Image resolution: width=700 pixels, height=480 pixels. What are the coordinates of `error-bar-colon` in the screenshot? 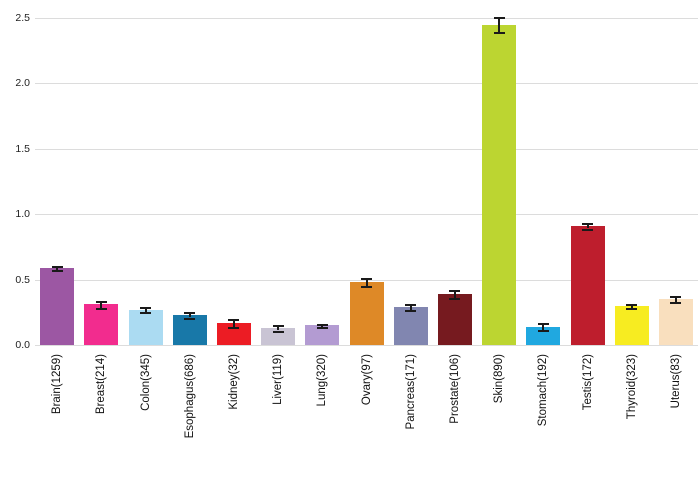 It's located at (146, 309).